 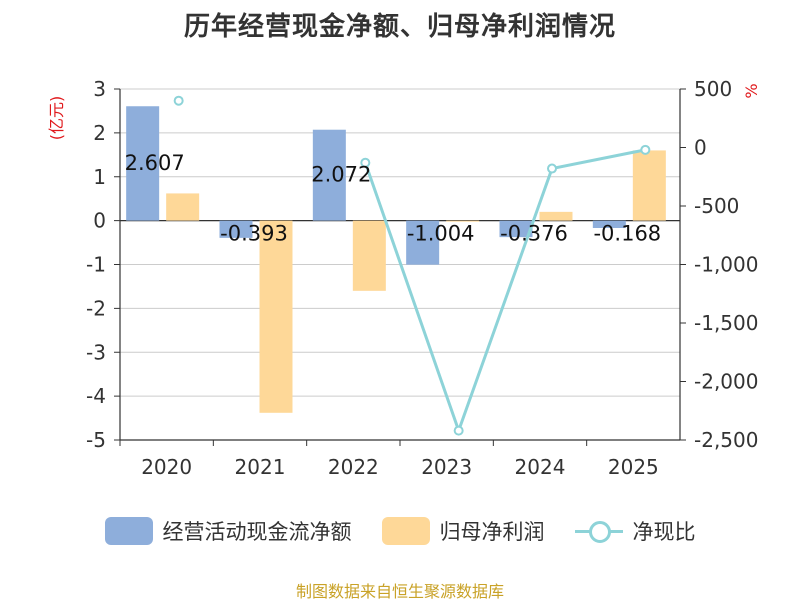 What do you see at coordinates (96, 396) in the screenshot?
I see `y-left-tick-label: -4` at bounding box center [96, 396].